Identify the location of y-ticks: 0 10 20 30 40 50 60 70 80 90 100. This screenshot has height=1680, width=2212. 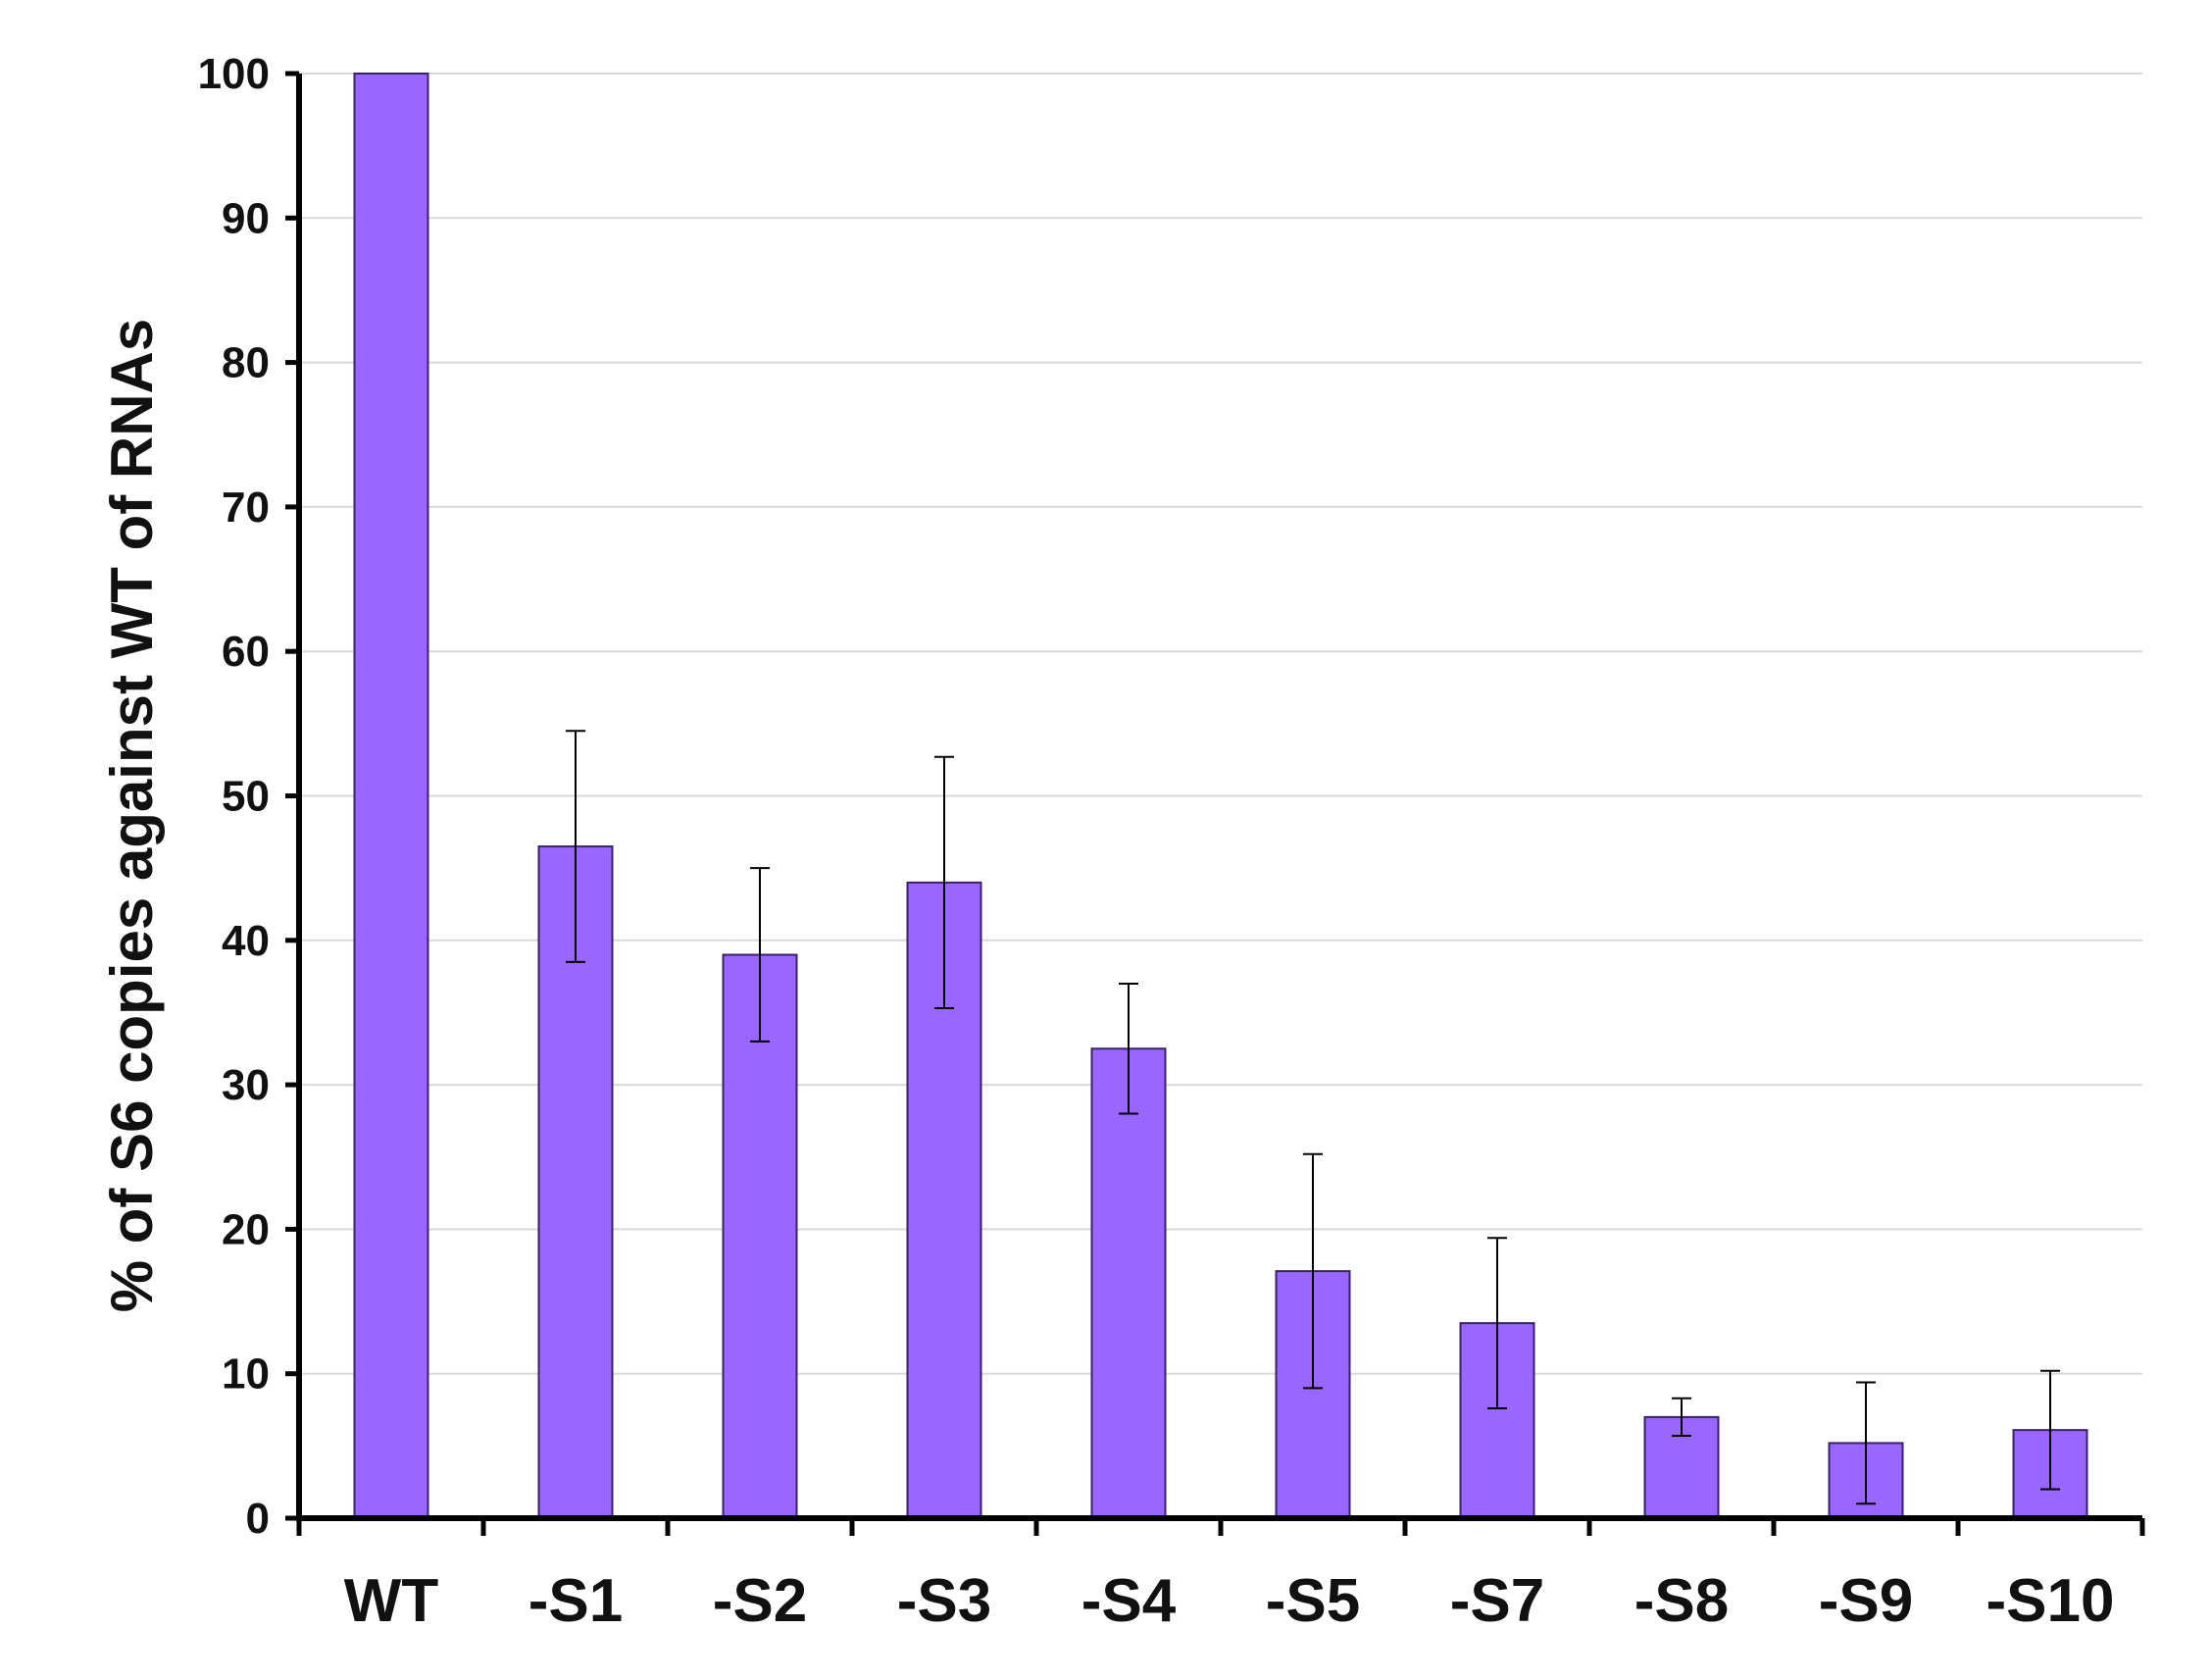
(248, 796).